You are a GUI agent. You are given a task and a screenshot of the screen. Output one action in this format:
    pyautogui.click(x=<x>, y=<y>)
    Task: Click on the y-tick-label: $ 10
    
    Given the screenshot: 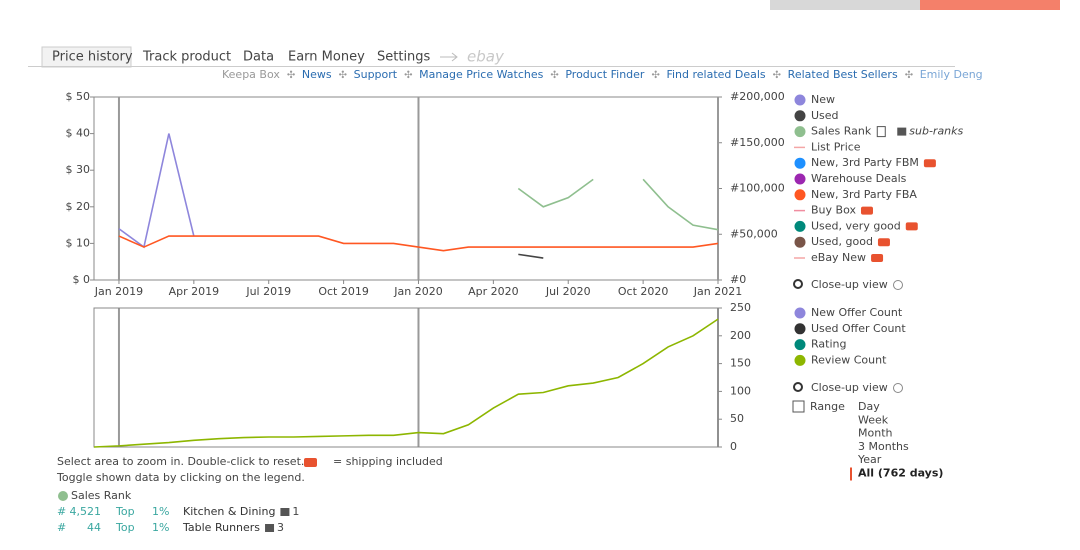 What is the action you would take?
    pyautogui.click(x=78, y=242)
    